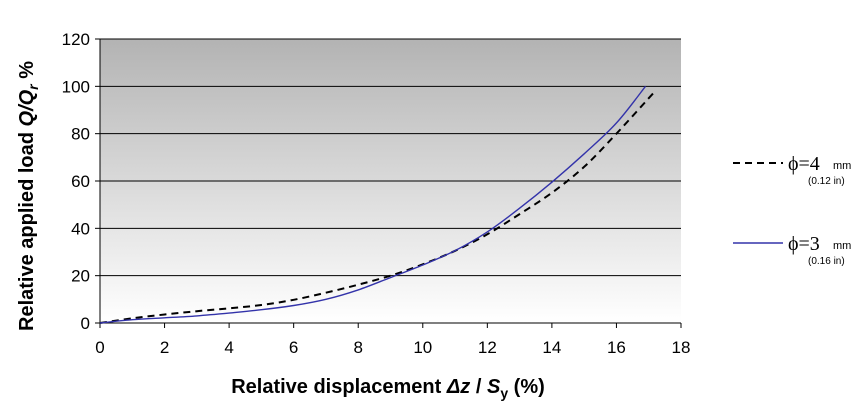  Describe the element at coordinates (681, 347) in the screenshot. I see `x-tick-label-18: 18` at that location.